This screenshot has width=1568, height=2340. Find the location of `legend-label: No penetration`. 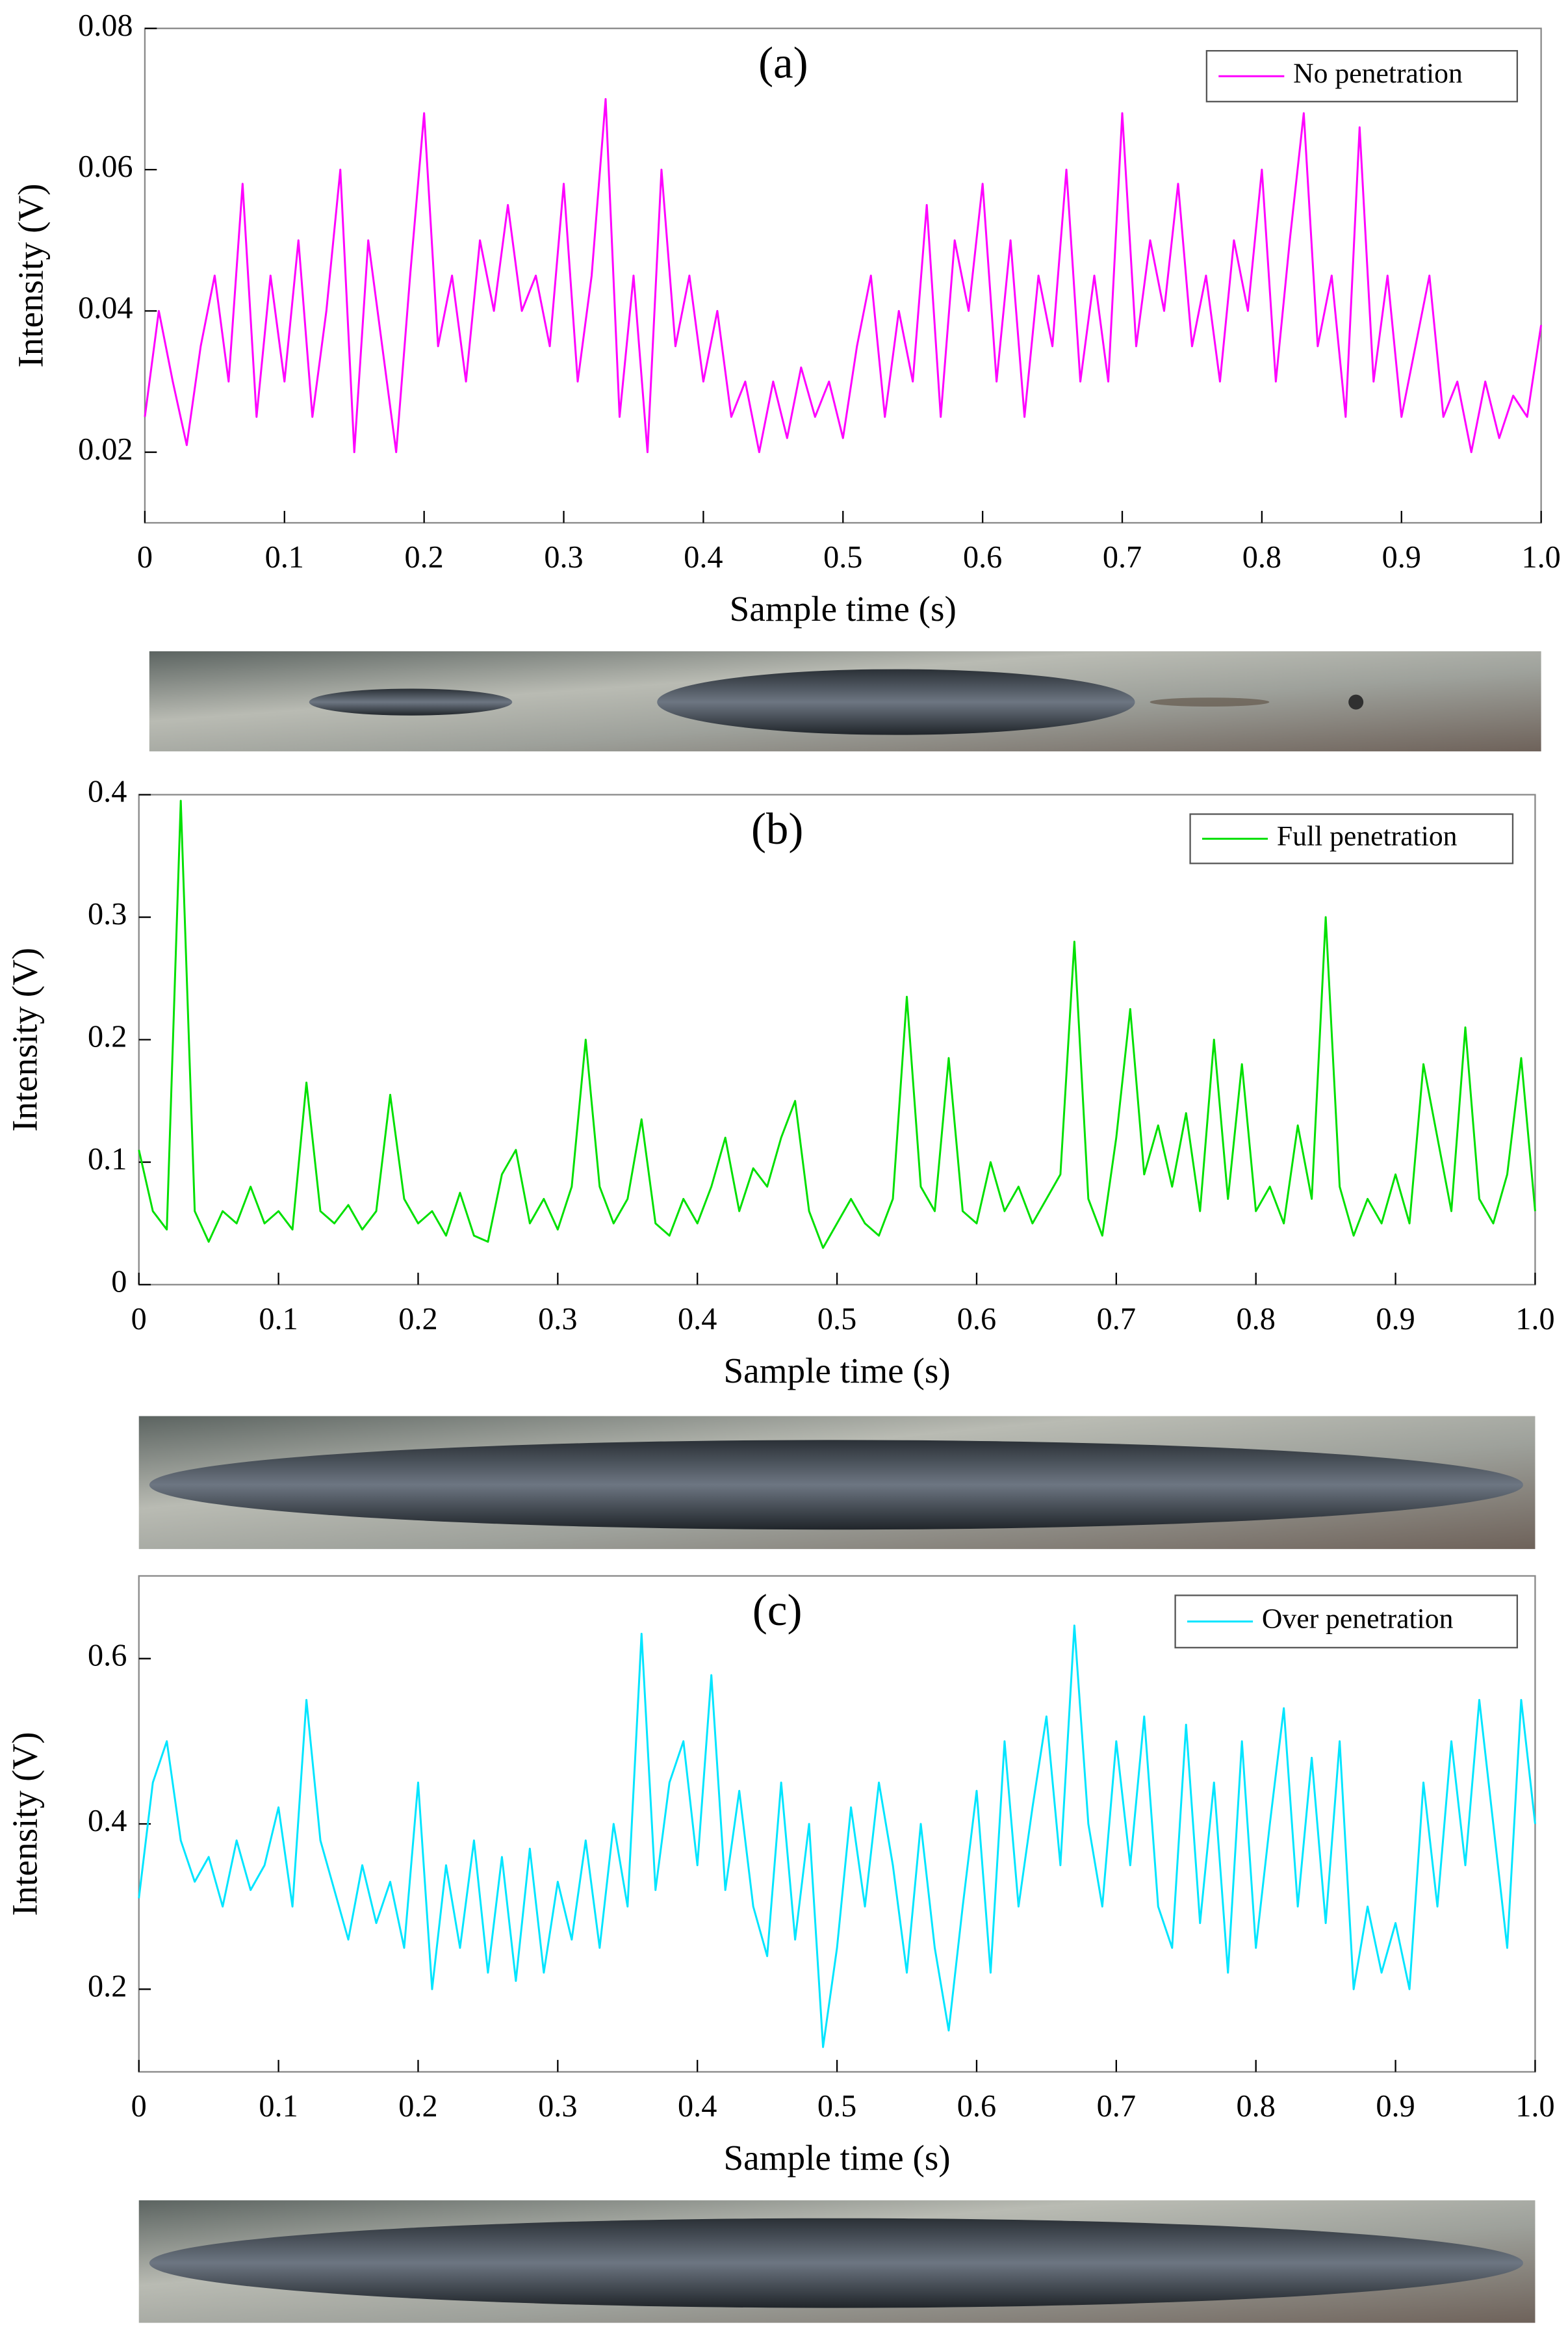

legend-label: No penetration is located at coordinates (1378, 73).